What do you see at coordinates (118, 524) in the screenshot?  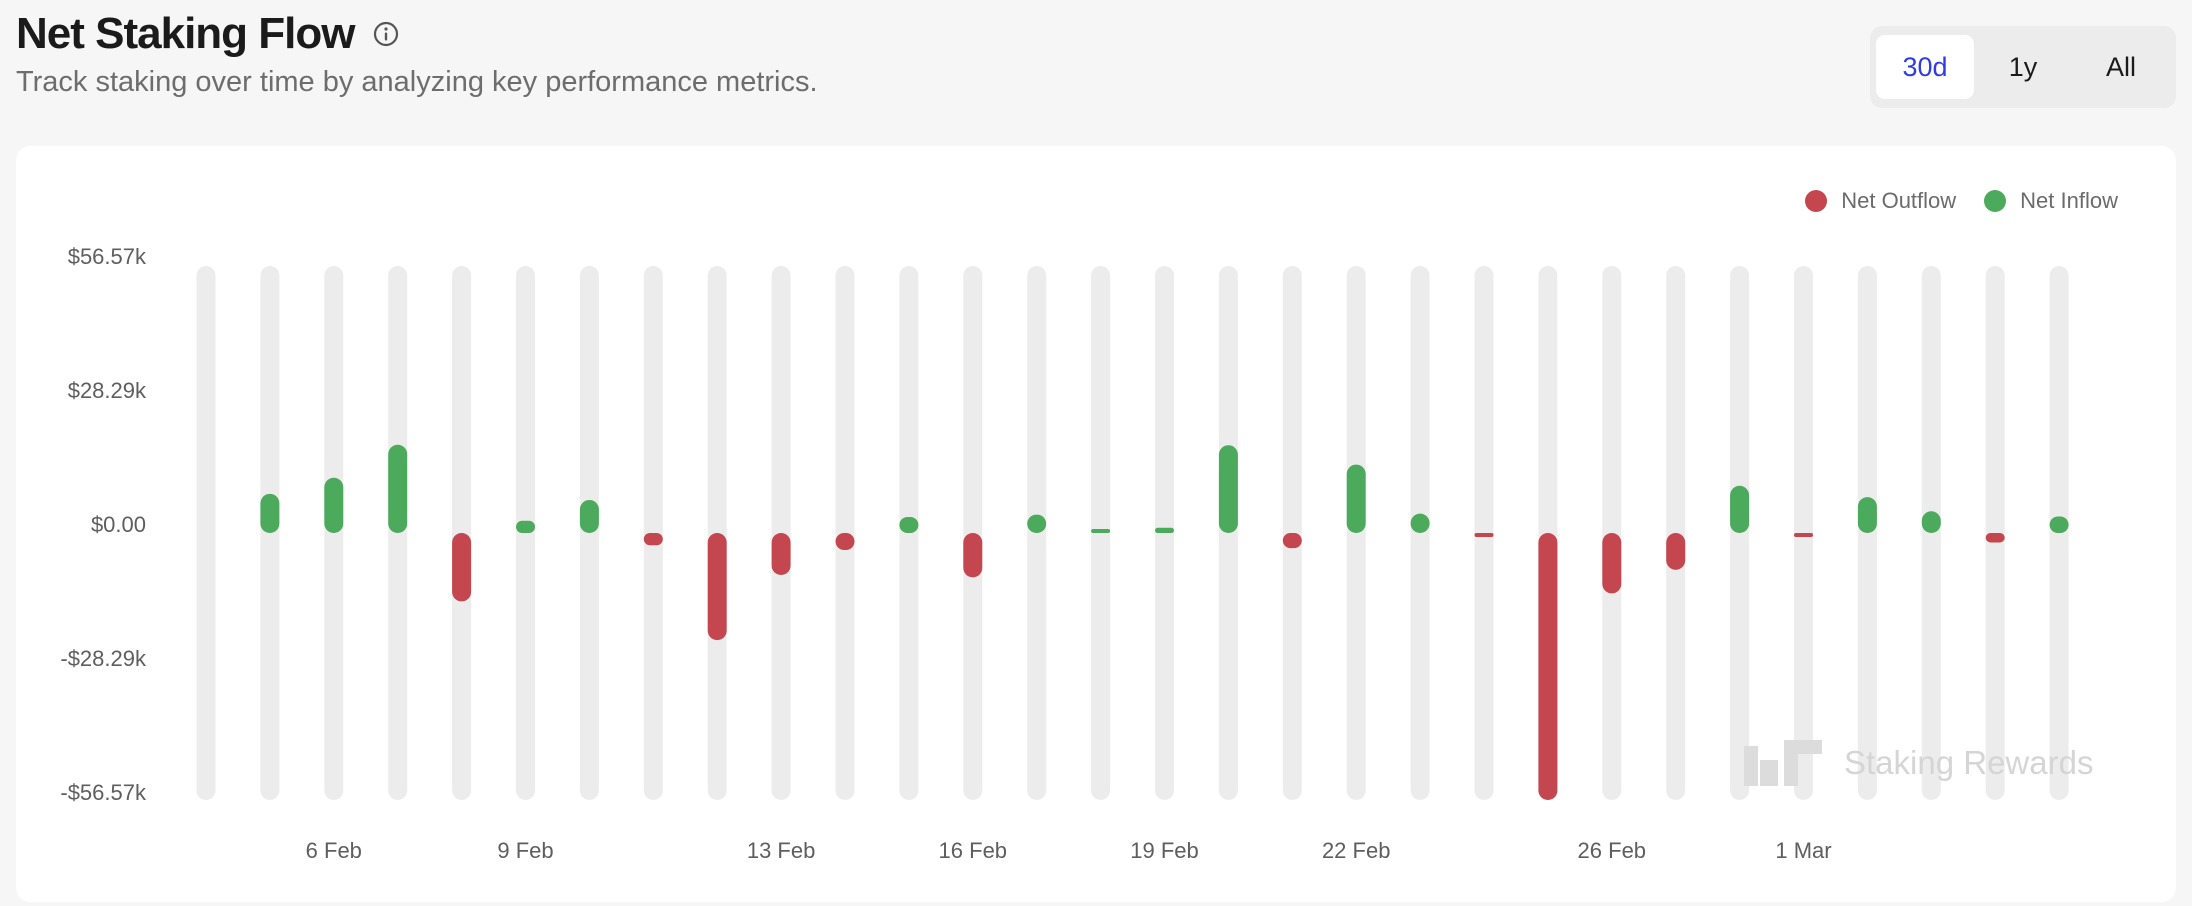 I see `y-tick-label: $0.00` at bounding box center [118, 524].